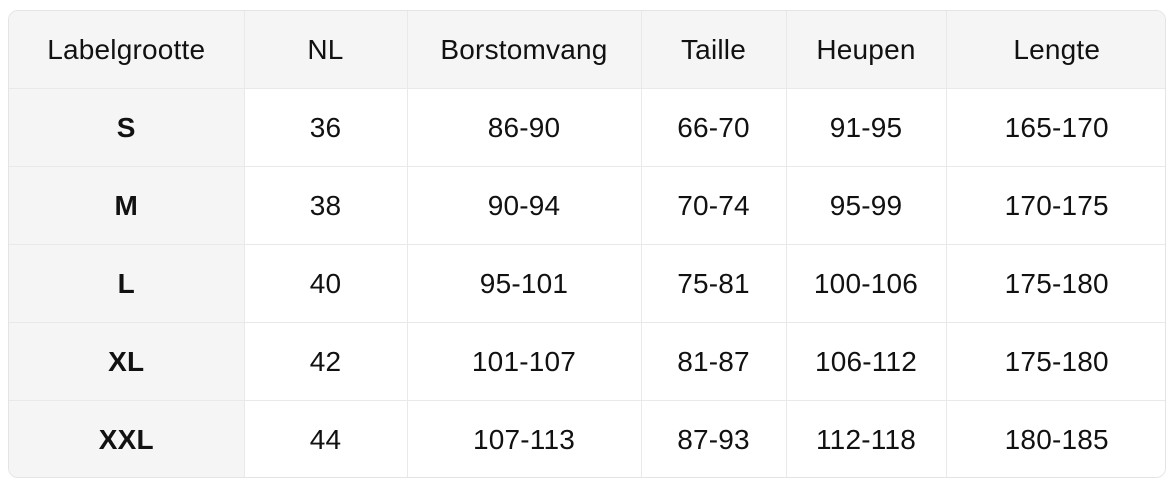  Describe the element at coordinates (524, 283) in the screenshot. I see `table-cell-borstomvang: 95-101` at that location.